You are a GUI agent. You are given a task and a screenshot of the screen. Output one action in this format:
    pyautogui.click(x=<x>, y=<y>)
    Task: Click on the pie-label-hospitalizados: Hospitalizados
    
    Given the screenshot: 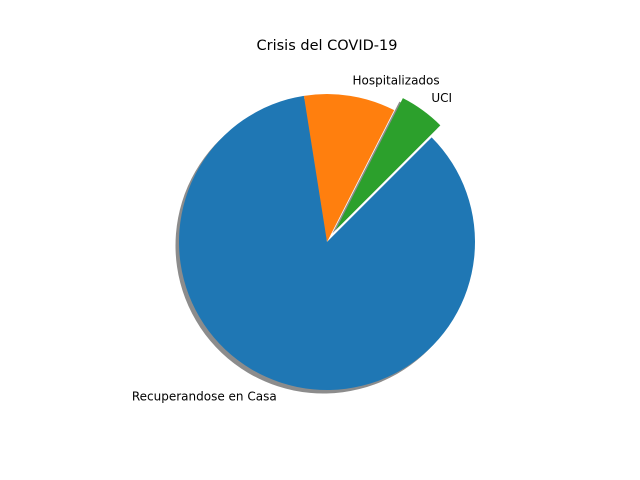 What is the action you would take?
    pyautogui.click(x=395, y=81)
    